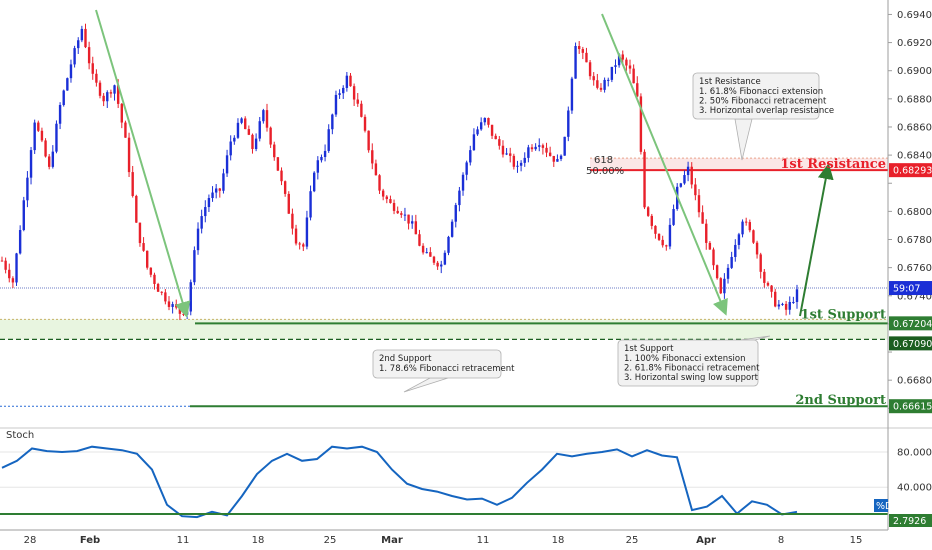 This screenshot has width=932, height=550. What do you see at coordinates (816, 240) in the screenshot?
I see `projection-arrow` at bounding box center [816, 240].